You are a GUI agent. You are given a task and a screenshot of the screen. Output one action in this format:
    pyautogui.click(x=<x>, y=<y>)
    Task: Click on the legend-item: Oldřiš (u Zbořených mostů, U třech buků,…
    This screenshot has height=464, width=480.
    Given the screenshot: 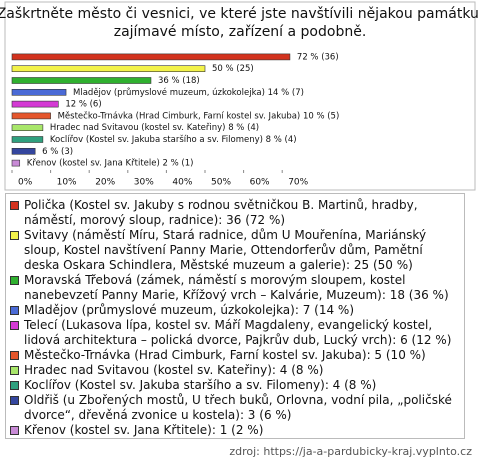 What is the action you would take?
    pyautogui.click(x=235, y=408)
    